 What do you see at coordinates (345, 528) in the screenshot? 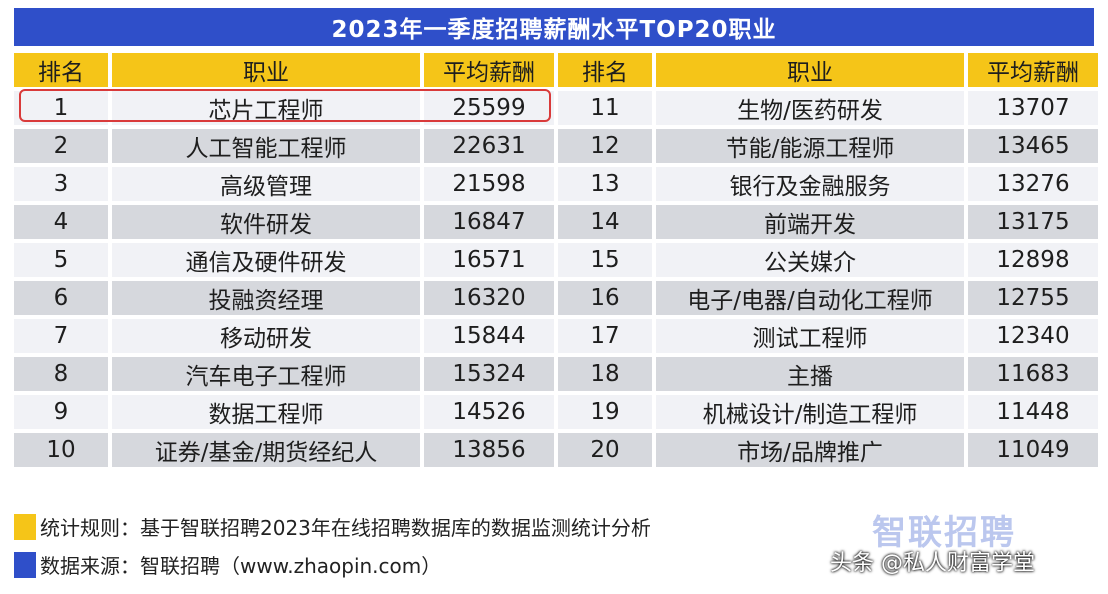
I see `footnote-rule-text: 统计规则：基于智联招聘2023年在线招聘数据库的数据监测统计分析` at bounding box center [345, 528].